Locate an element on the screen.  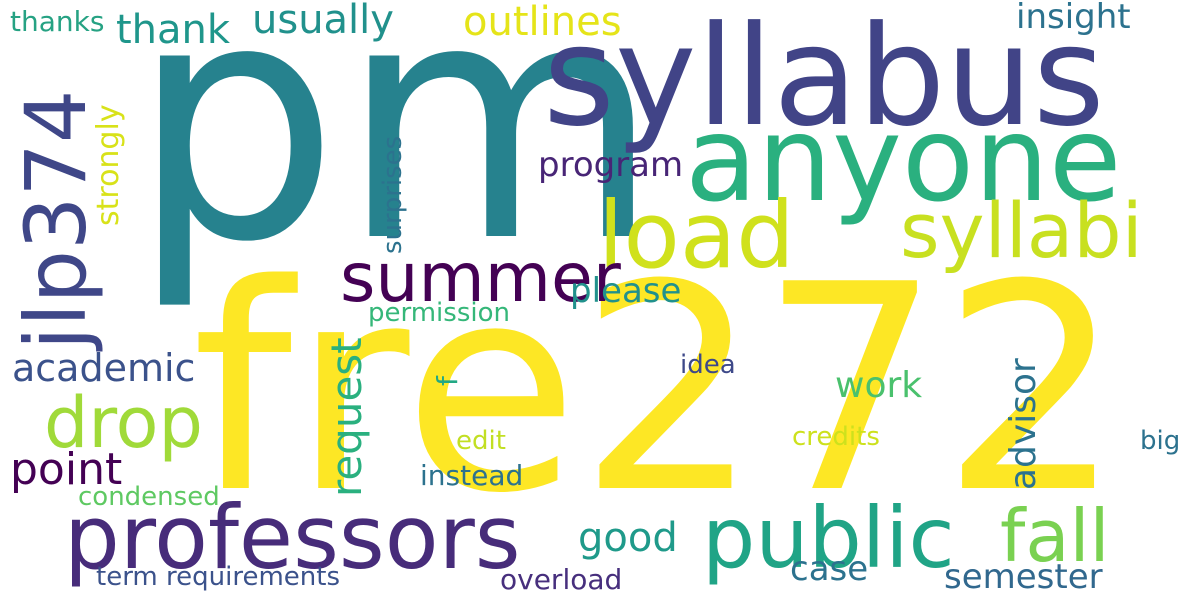
word-condensed: condensed is located at coordinates (149, 497).